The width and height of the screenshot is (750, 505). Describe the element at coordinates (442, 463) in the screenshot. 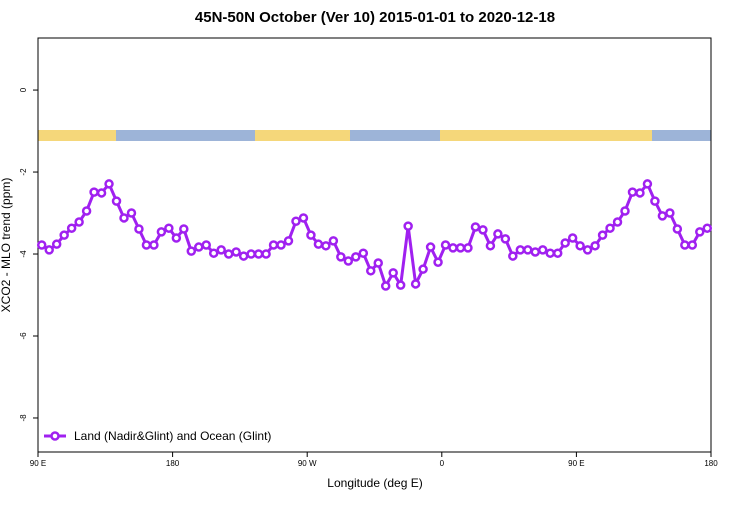

I see `x-tick-label: 0` at that location.